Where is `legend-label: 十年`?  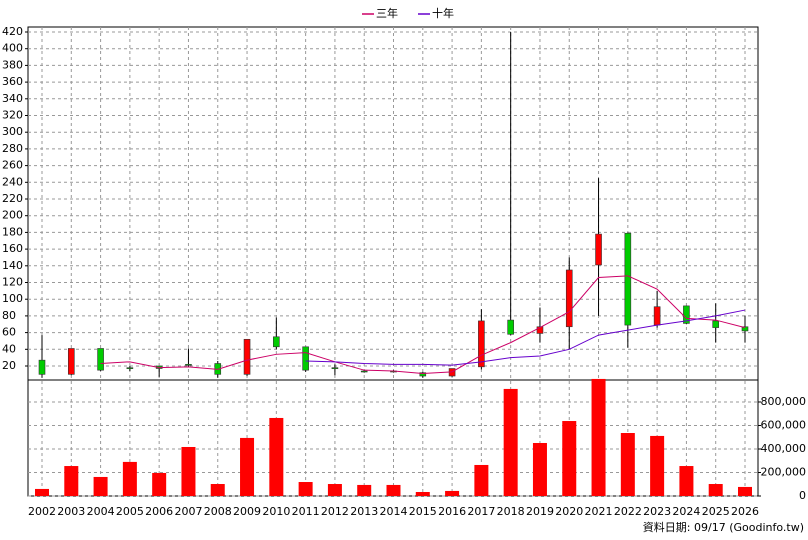 legend-label: 十年 is located at coordinates (443, 13).